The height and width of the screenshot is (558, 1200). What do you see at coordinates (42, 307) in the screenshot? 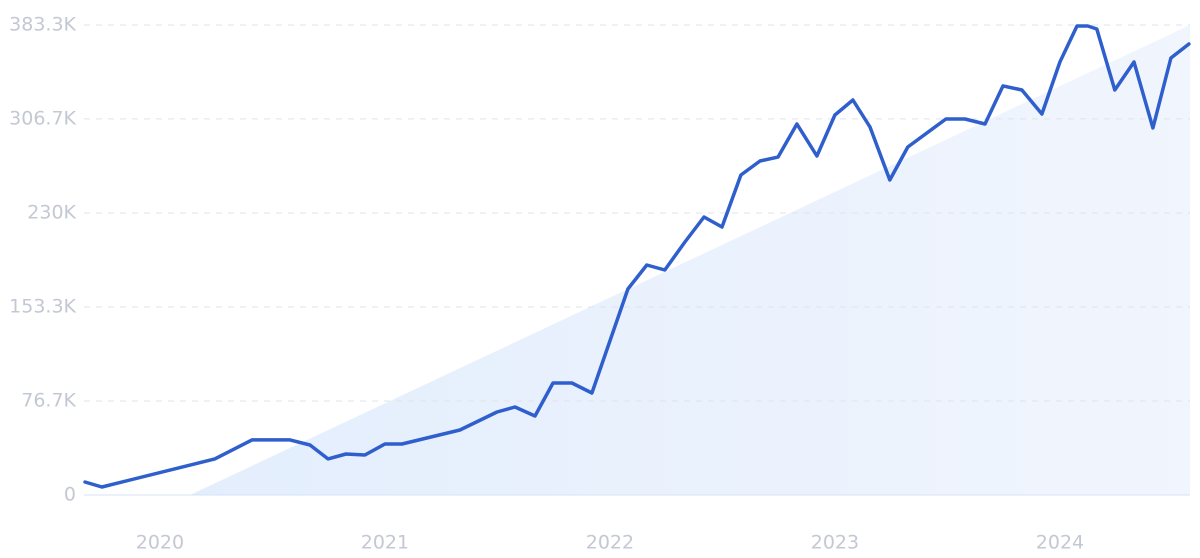
I see `y-tick-label: 153.3K` at bounding box center [42, 307].